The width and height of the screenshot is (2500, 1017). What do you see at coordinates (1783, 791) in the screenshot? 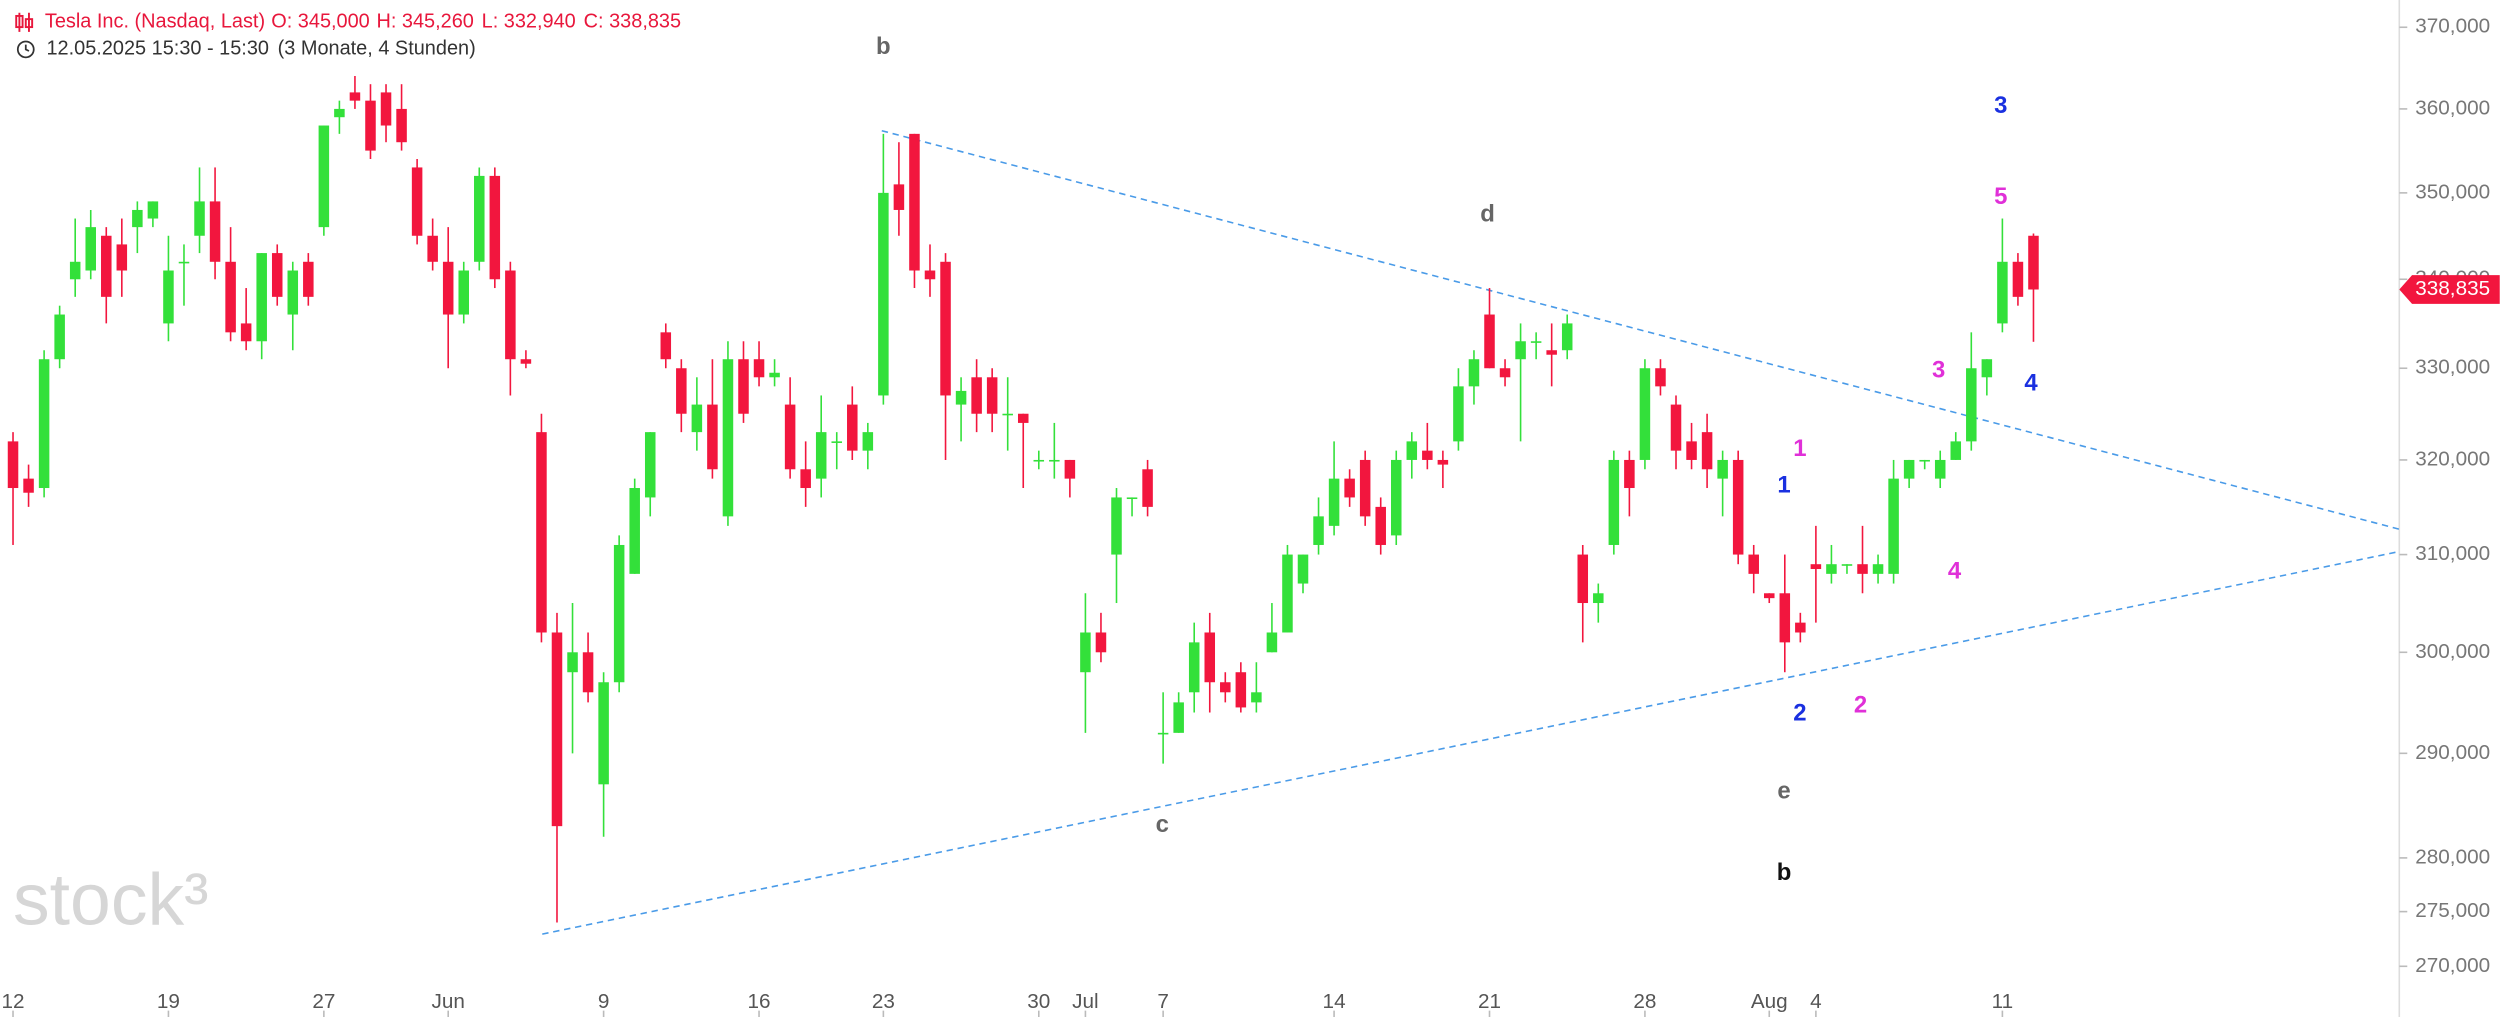
I see `wave-label: e` at bounding box center [1783, 791].